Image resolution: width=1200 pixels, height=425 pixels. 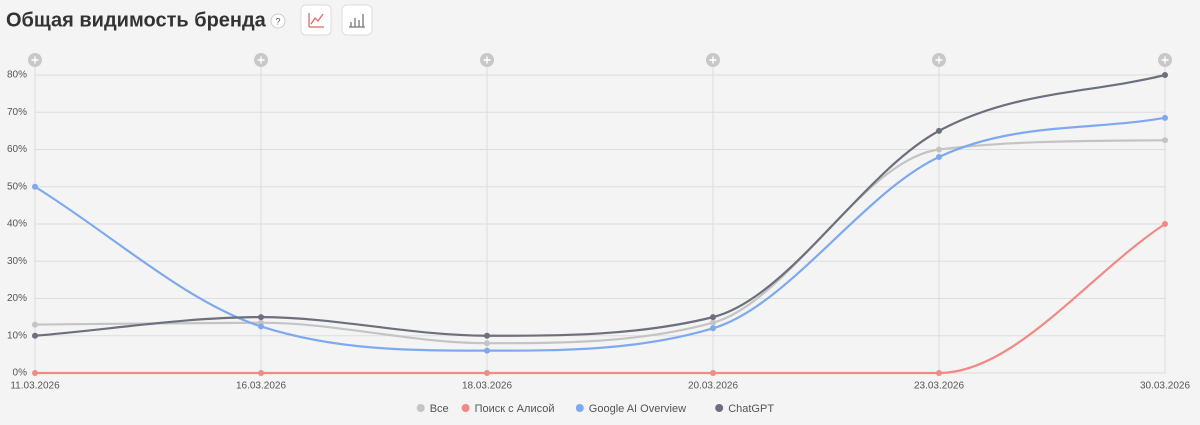 What do you see at coordinates (439, 409) in the screenshot?
I see `legend-label: Все` at bounding box center [439, 409].